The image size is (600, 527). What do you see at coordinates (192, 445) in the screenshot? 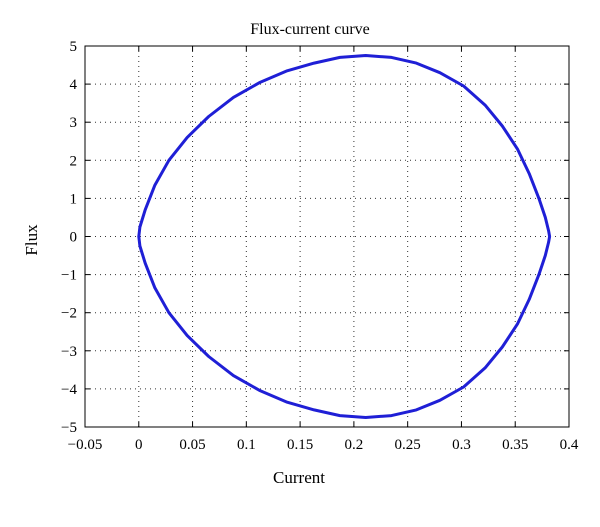
I see `x-tick-label: 0.05` at bounding box center [192, 445].